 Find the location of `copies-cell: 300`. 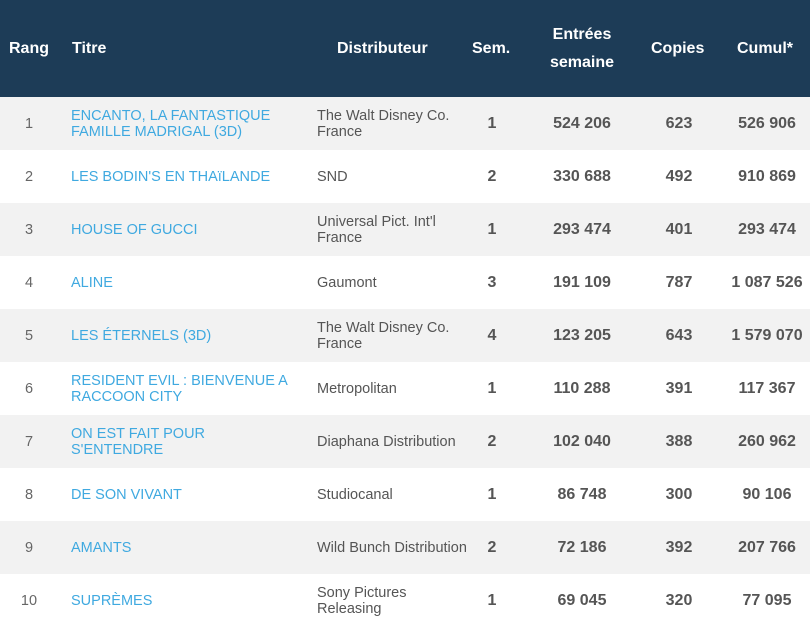

copies-cell: 300 is located at coordinates (679, 494).